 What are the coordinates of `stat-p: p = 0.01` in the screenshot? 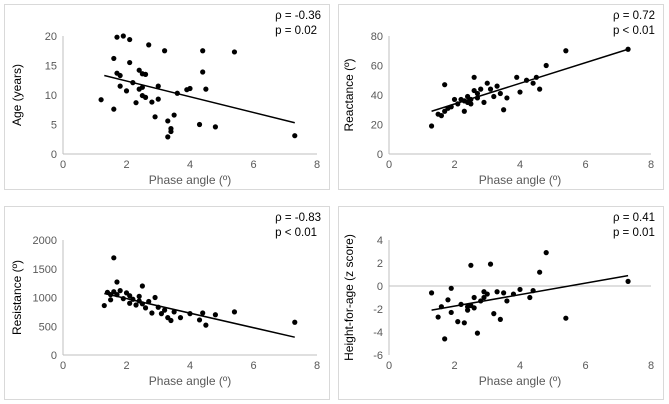 It's located at (633, 233).